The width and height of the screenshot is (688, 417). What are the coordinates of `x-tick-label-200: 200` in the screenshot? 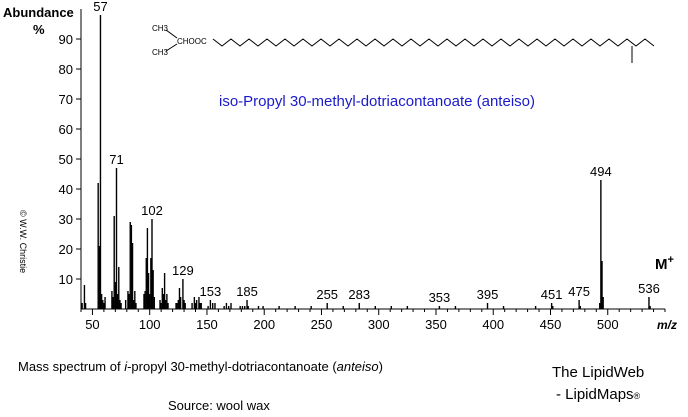 It's located at (264, 324).